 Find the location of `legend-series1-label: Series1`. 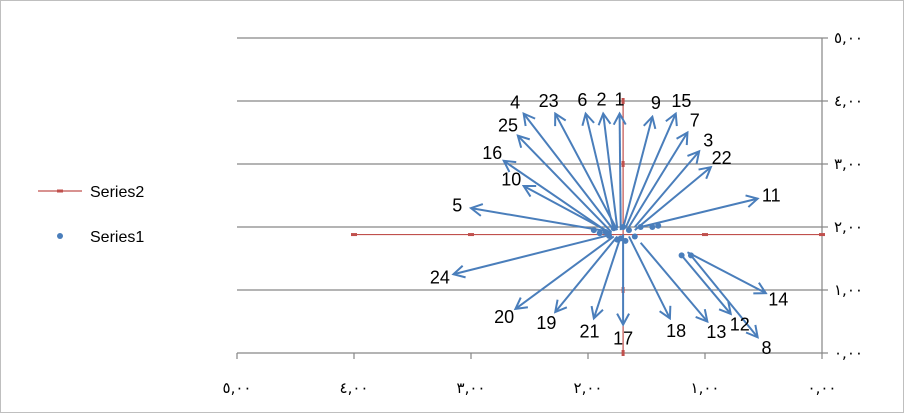

legend-series1-label: Series1 is located at coordinates (117, 237).